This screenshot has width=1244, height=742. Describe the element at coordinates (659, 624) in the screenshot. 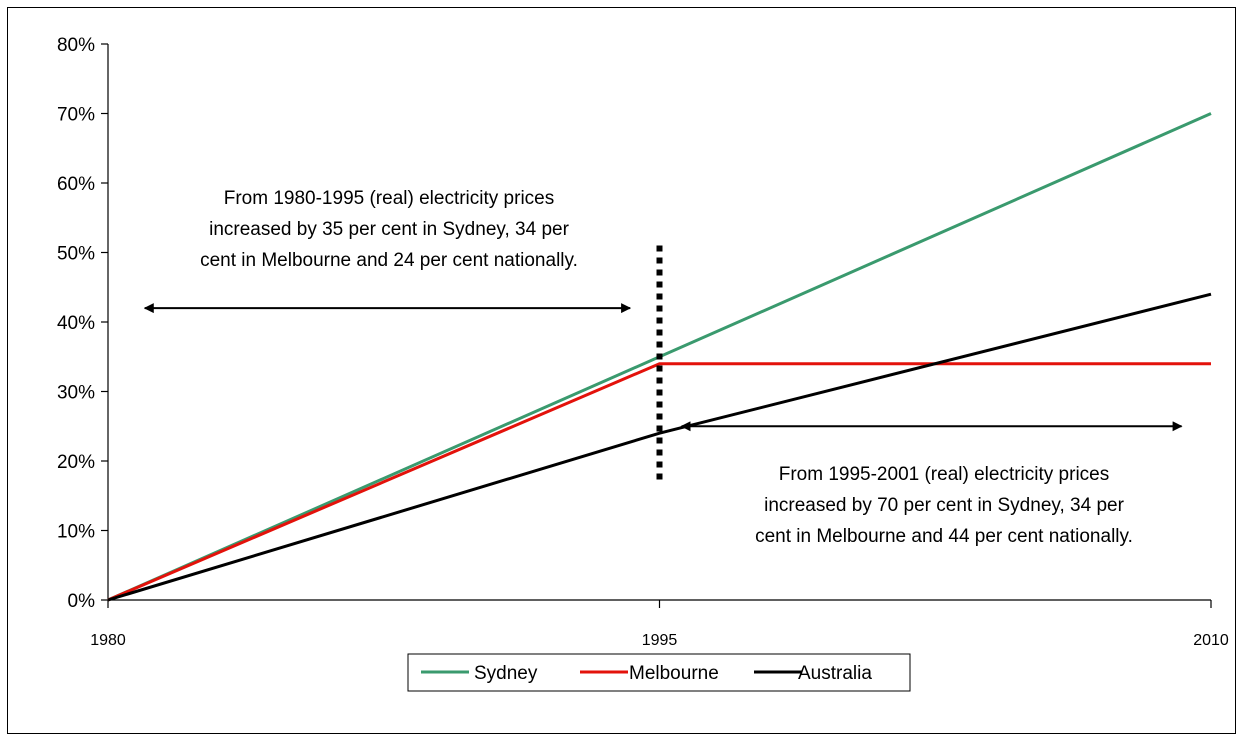

I see `x-axis: 1980 1995 2010` at that location.